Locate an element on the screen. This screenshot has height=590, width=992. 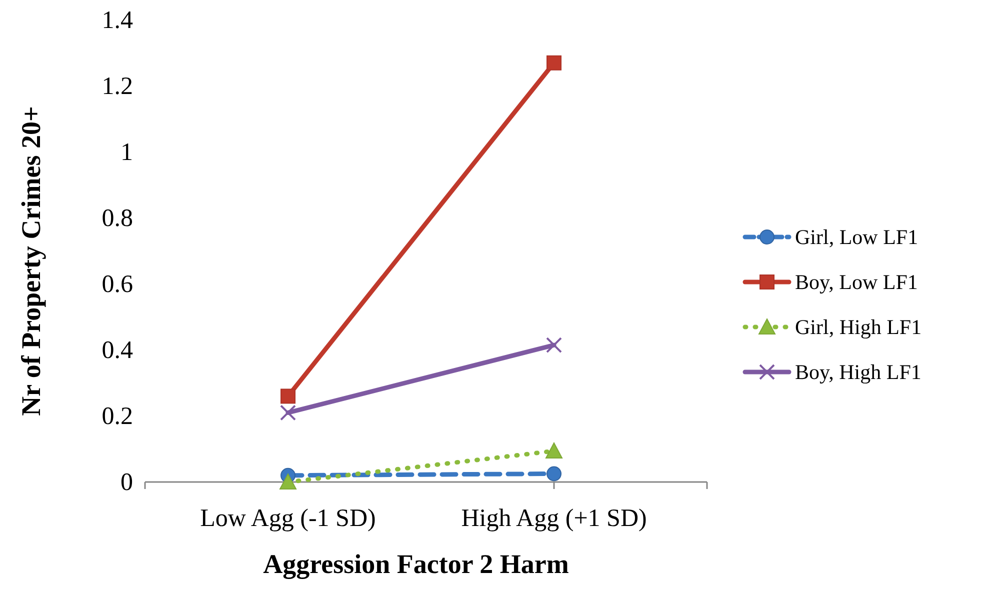
y-tick-label: 1.2 is located at coordinates (117, 86).